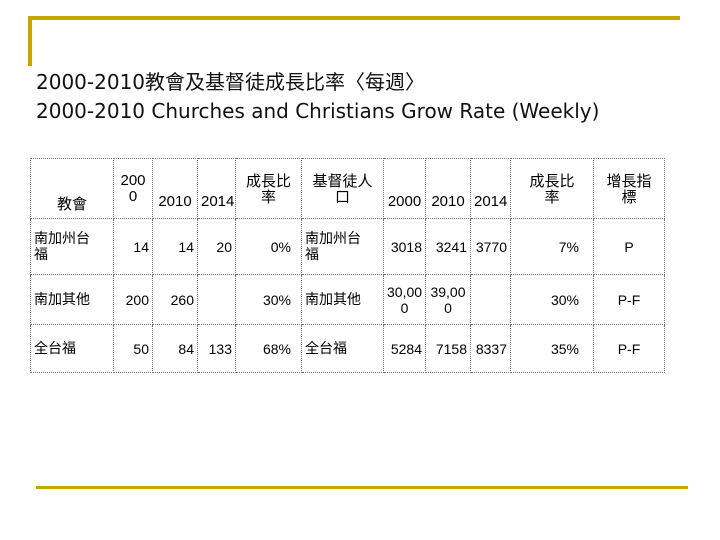 The height and width of the screenshot is (540, 720). What do you see at coordinates (133, 299) in the screenshot?
I see `cell-2000: 200` at bounding box center [133, 299].